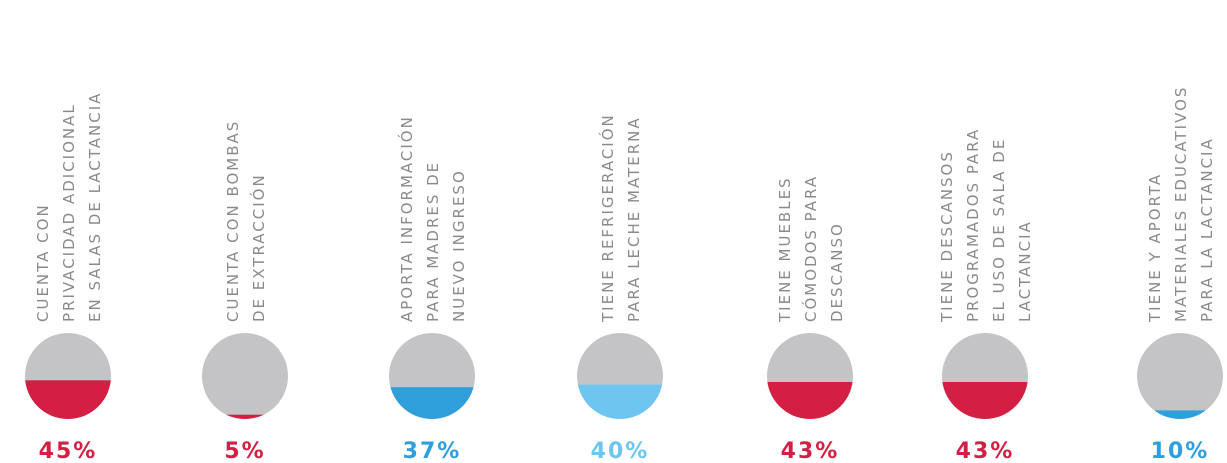 This screenshot has width=1227, height=463. Describe the element at coordinates (43, 262) in the screenshot. I see `category-label: CUENTA CON` at that location.